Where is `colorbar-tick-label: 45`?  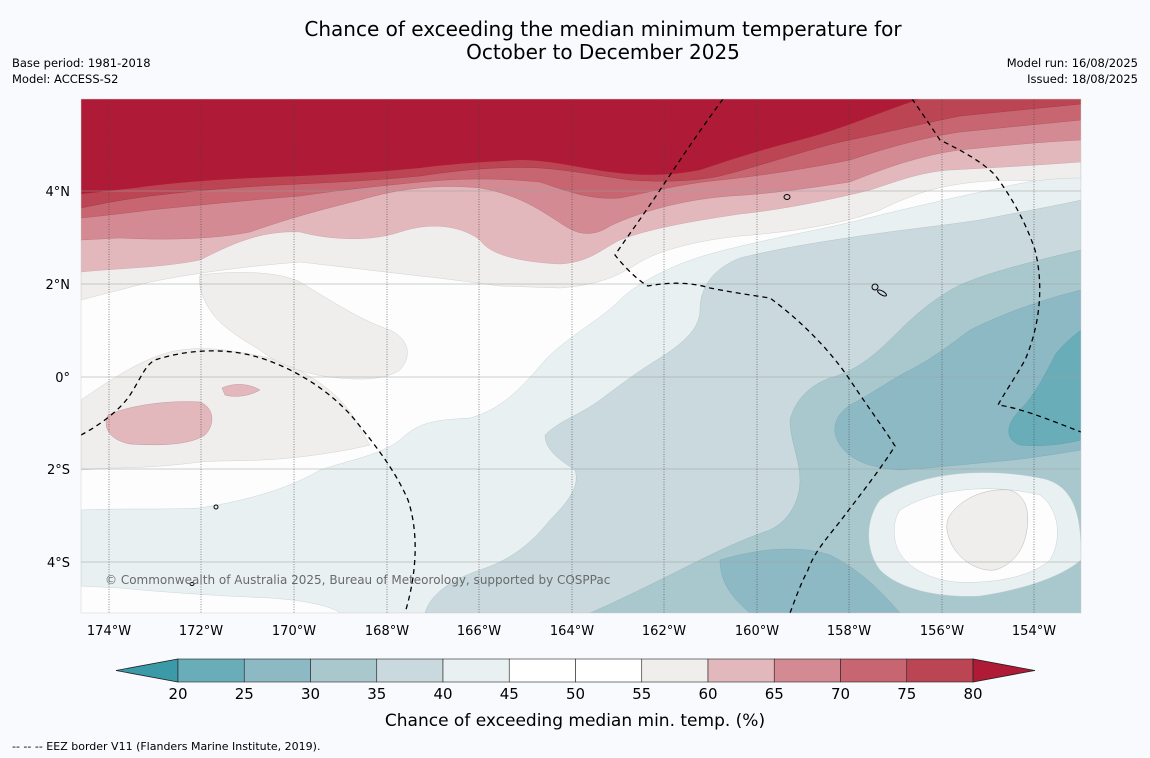
colorbar-tick-label: 45 is located at coordinates (509, 694).